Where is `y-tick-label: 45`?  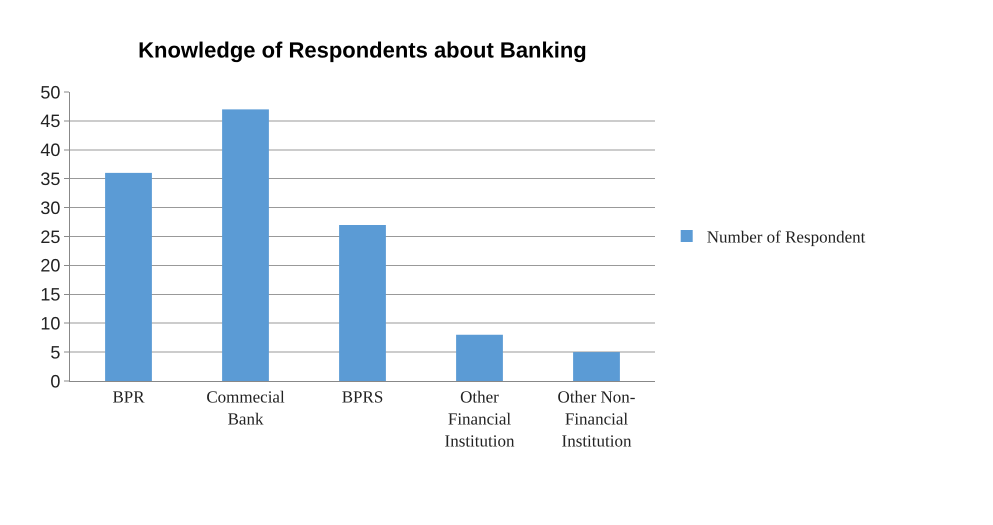 y-tick-label: 45 is located at coordinates (50, 121).